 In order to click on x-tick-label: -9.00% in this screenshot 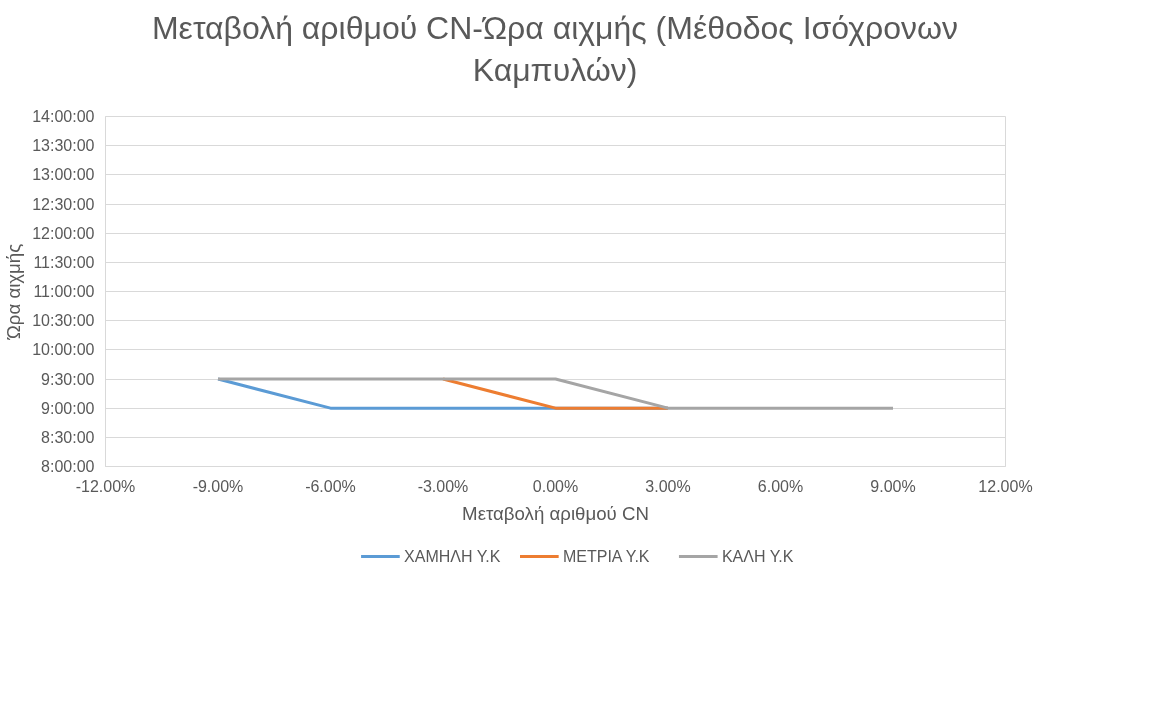, I will do `click(218, 486)`.